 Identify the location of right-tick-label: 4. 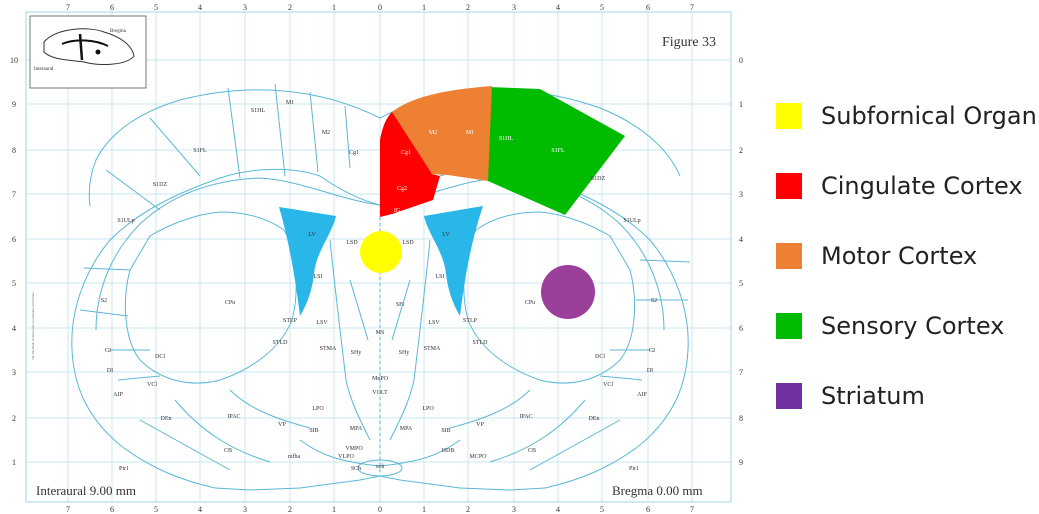
(741, 239).